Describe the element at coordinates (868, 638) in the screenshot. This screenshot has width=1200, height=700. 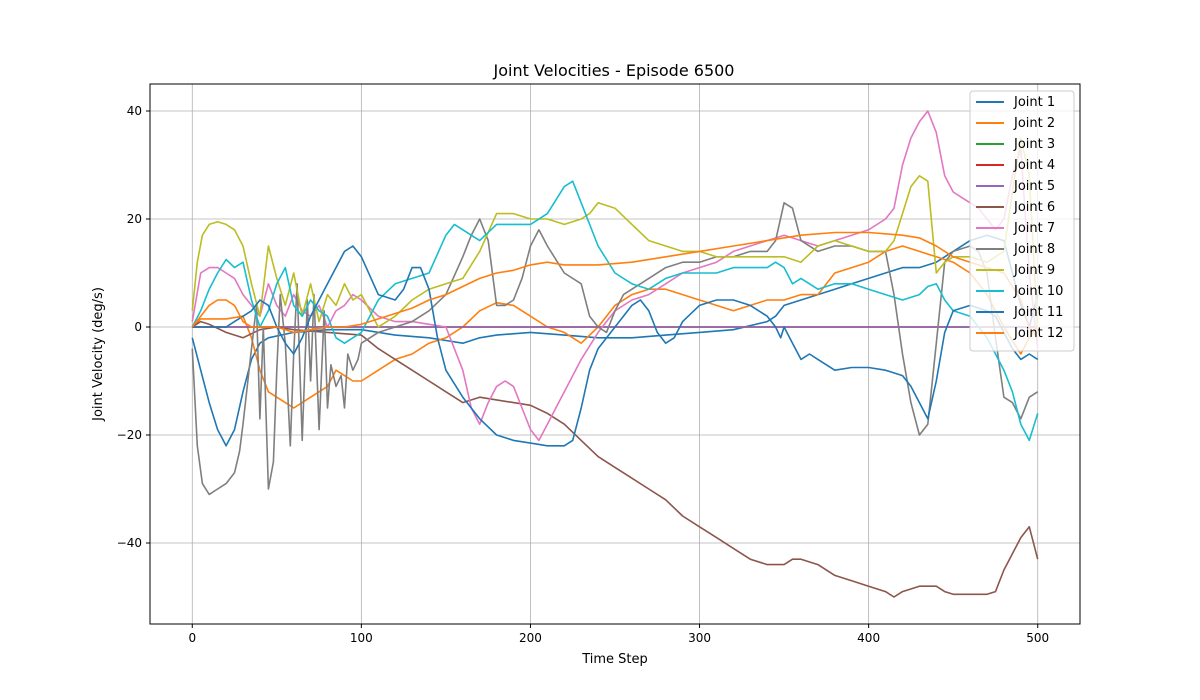
I see `x-tick-label: 400` at that location.